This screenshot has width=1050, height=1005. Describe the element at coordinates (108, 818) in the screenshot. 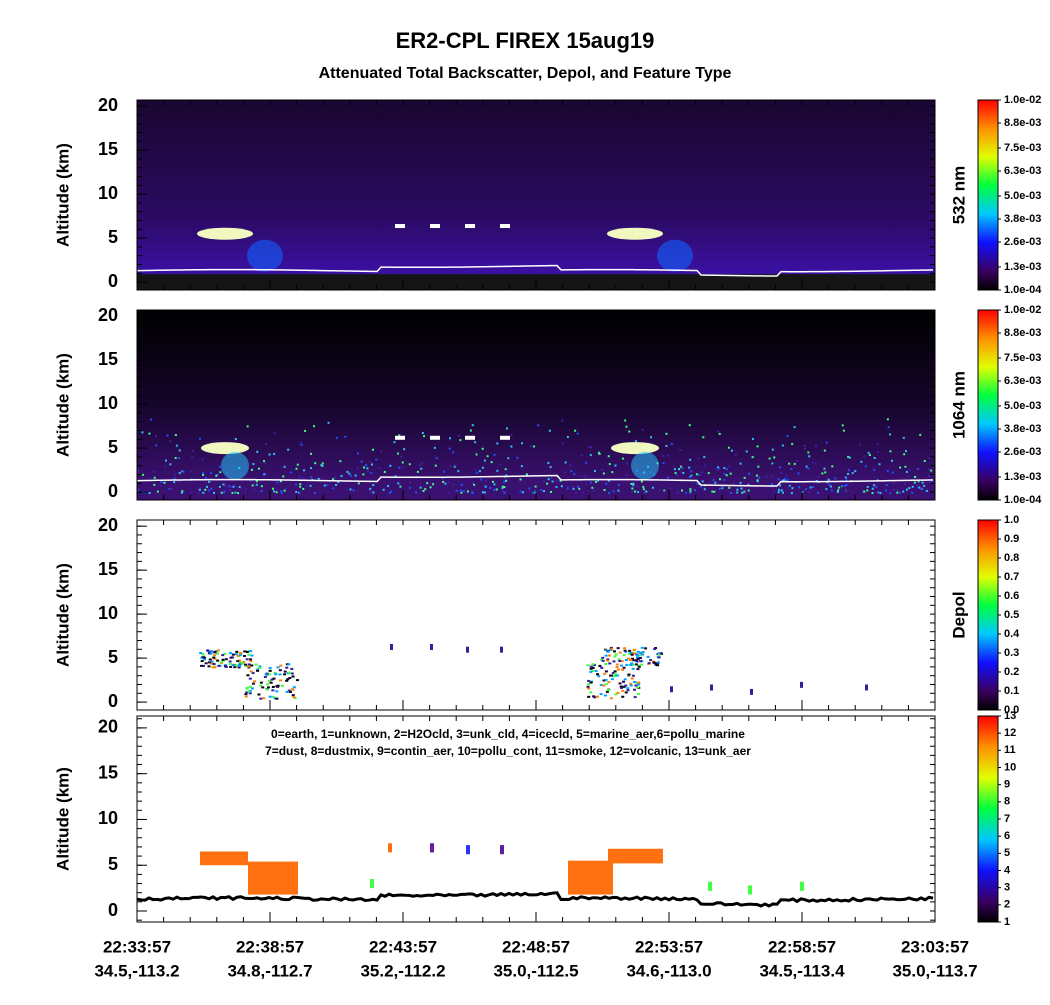

I see `y-tick-label: 10` at that location.